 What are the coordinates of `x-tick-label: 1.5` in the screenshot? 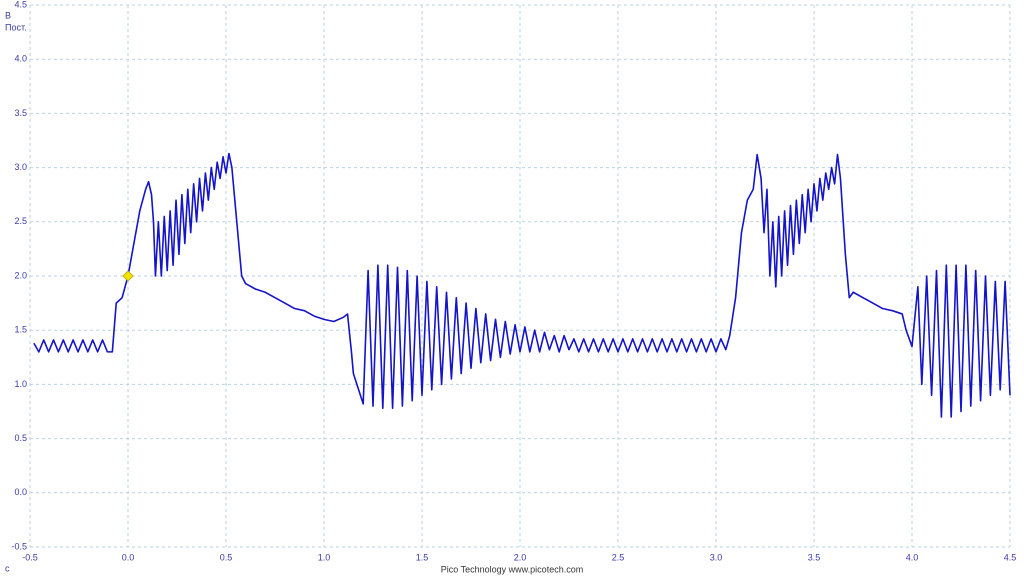 It's located at (422, 557).